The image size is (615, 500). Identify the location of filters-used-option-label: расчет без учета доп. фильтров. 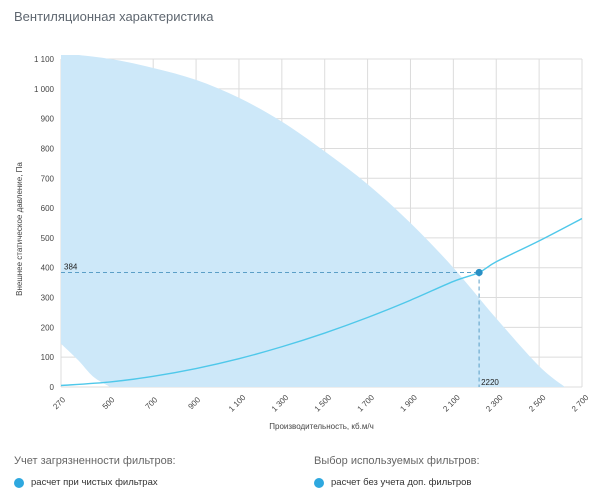
(401, 482).